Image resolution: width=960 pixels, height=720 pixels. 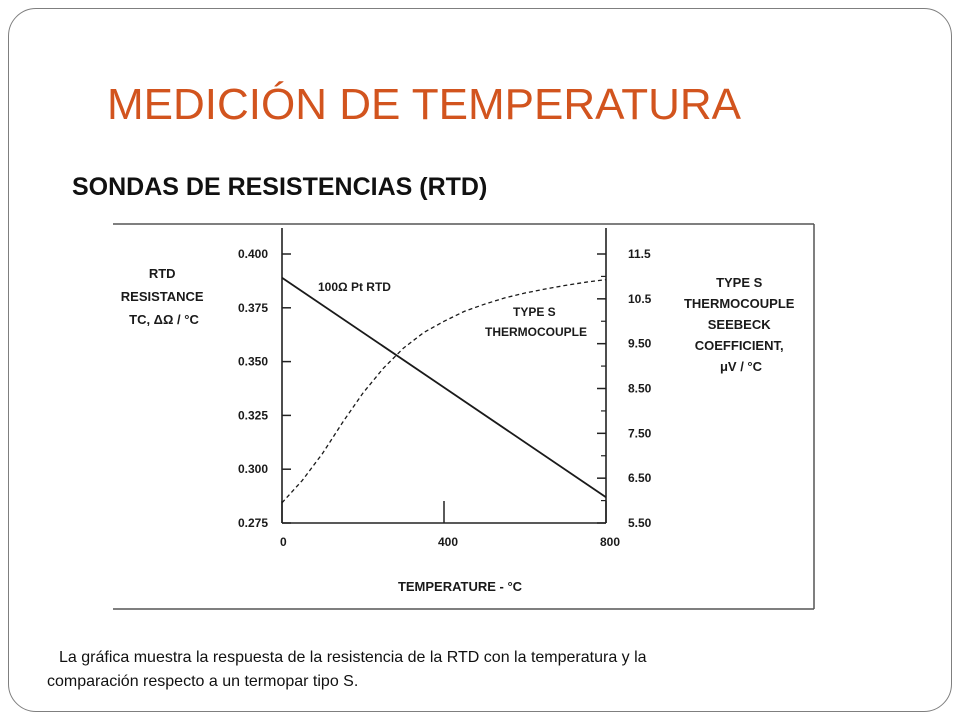 I want to click on series-label-line: 100Ω Pt RTD, so click(x=354, y=287).